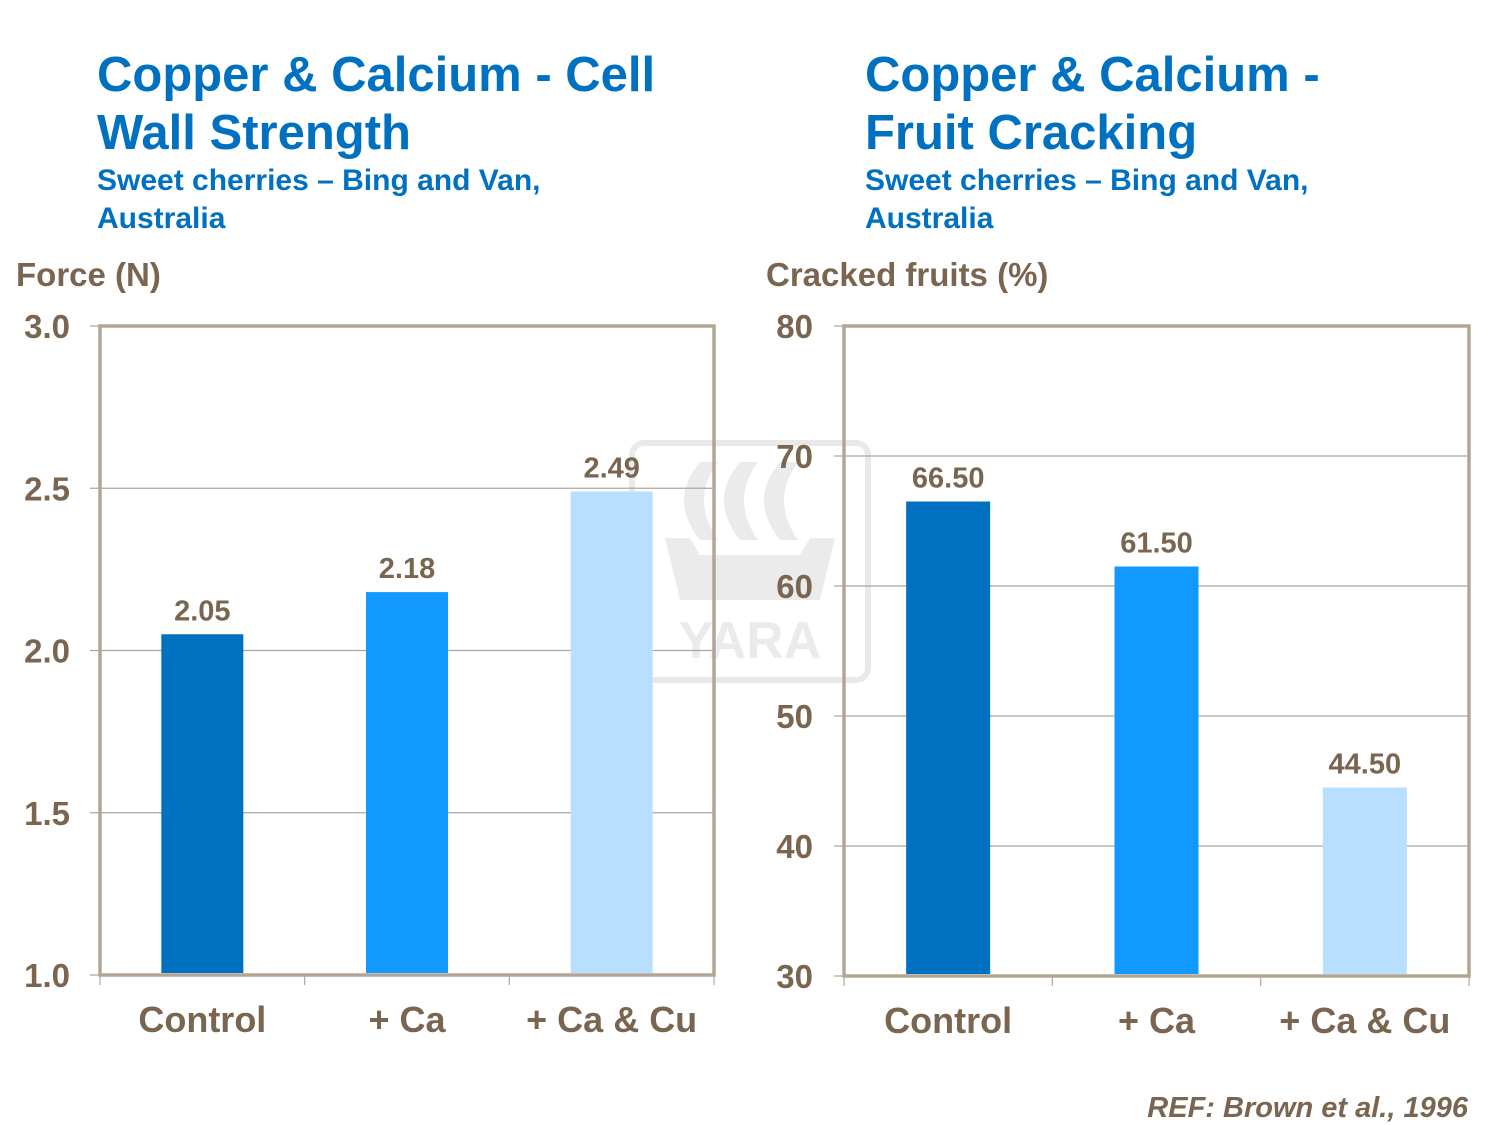  What do you see at coordinates (750, 641) in the screenshot?
I see `watermark-text: YARA` at bounding box center [750, 641].